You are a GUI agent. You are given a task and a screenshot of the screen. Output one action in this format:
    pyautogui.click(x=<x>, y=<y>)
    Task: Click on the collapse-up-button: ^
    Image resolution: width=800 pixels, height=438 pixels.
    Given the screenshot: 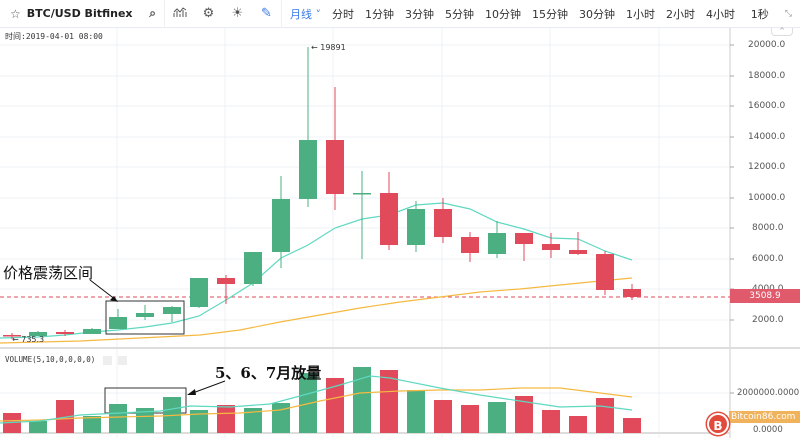 What is the action you would take?
    pyautogui.click(x=782, y=32)
    